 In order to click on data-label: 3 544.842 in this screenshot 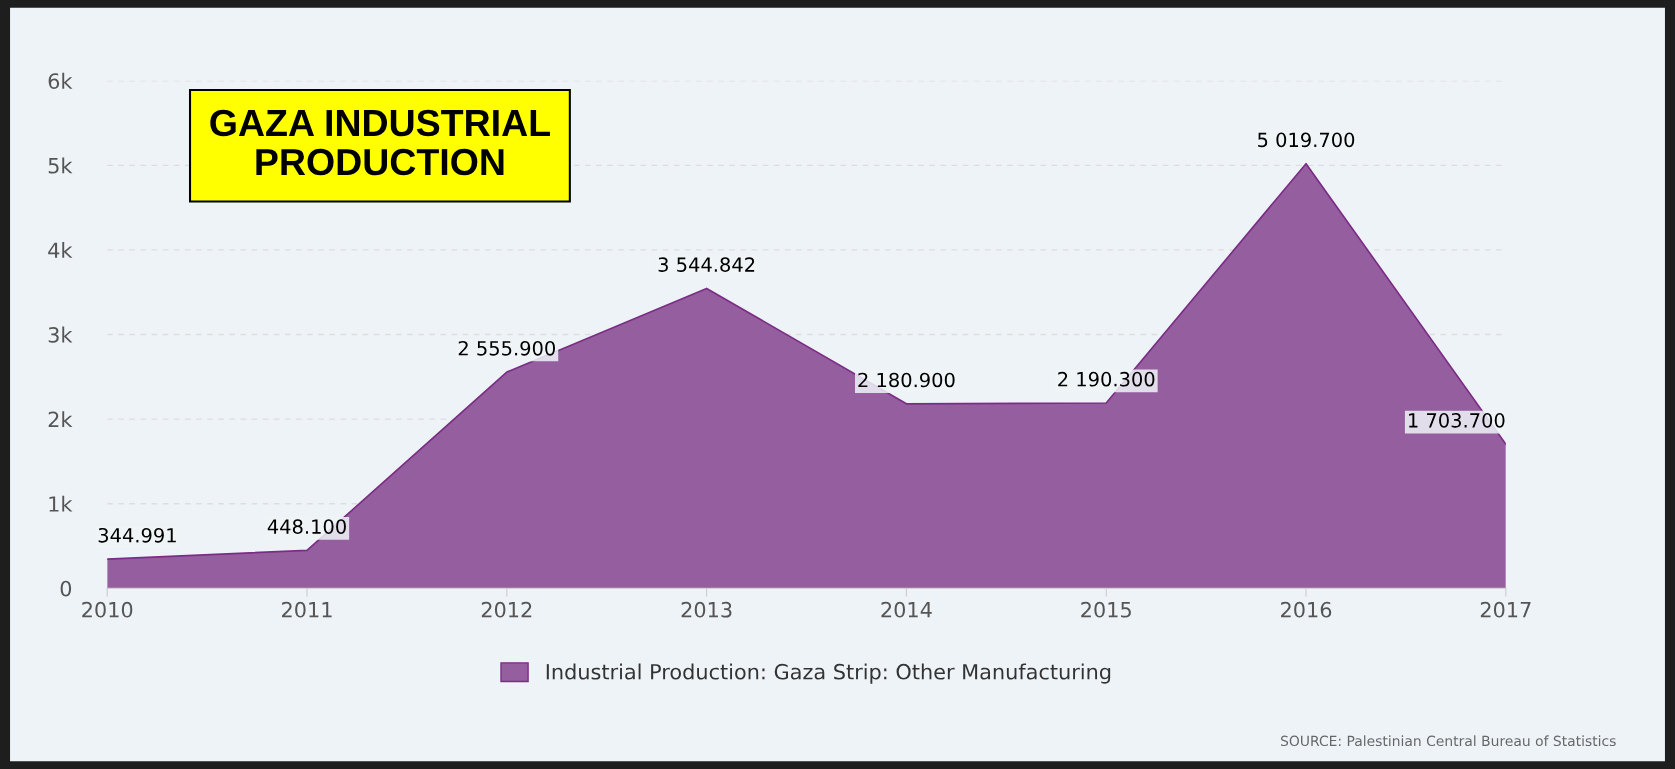, I will do `click(706, 264)`.